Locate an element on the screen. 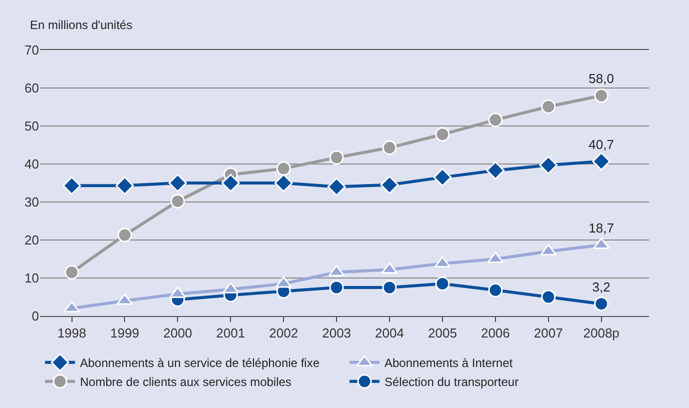 This screenshot has width=689, height=408. x-tick-label: 2000 is located at coordinates (177, 333).